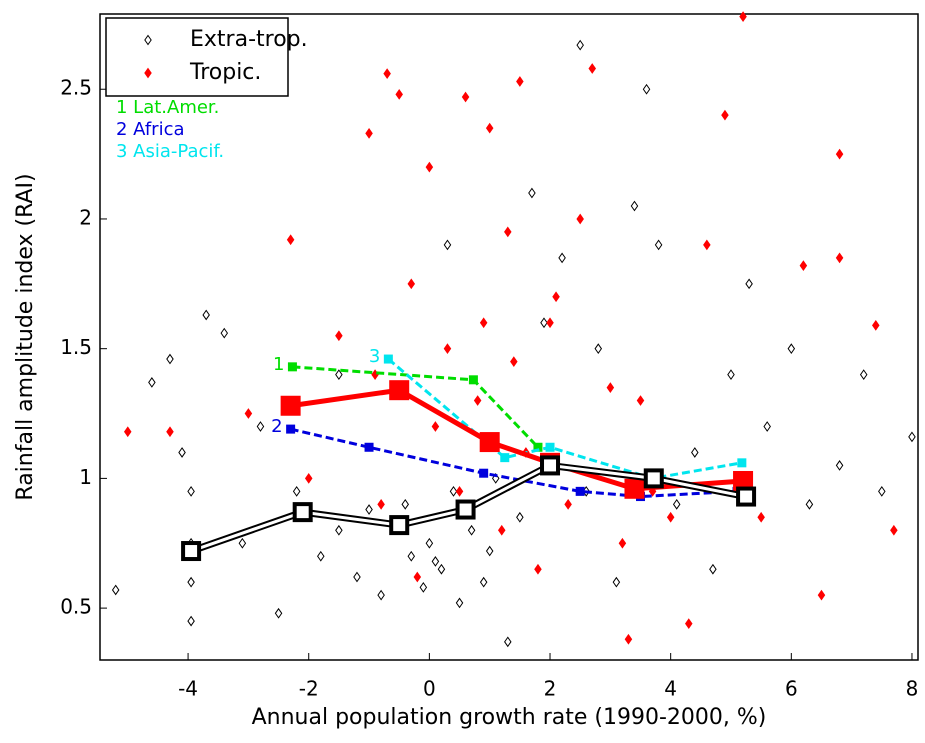 The height and width of the screenshot is (743, 925). What do you see at coordinates (25, 336) in the screenshot?
I see `y-axis-label: Rainfall amplitude index (RAI)` at bounding box center [25, 336].